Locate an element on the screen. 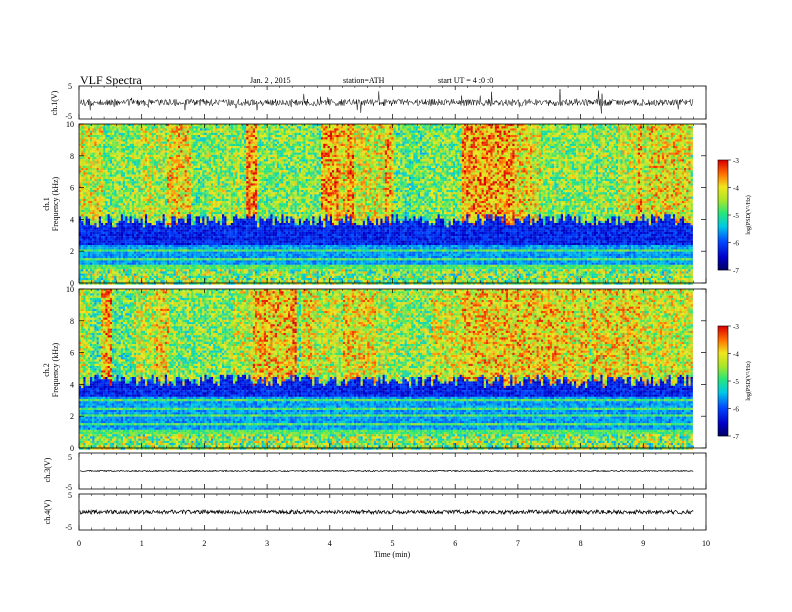 The height and width of the screenshot is (612, 792). cbar1-tick-label: -7 is located at coordinates (736, 271).